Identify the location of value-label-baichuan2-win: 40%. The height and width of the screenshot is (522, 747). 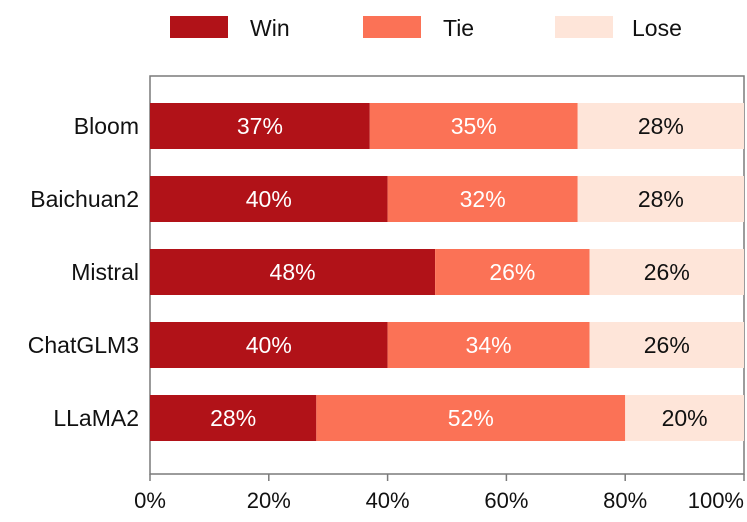
(269, 199).